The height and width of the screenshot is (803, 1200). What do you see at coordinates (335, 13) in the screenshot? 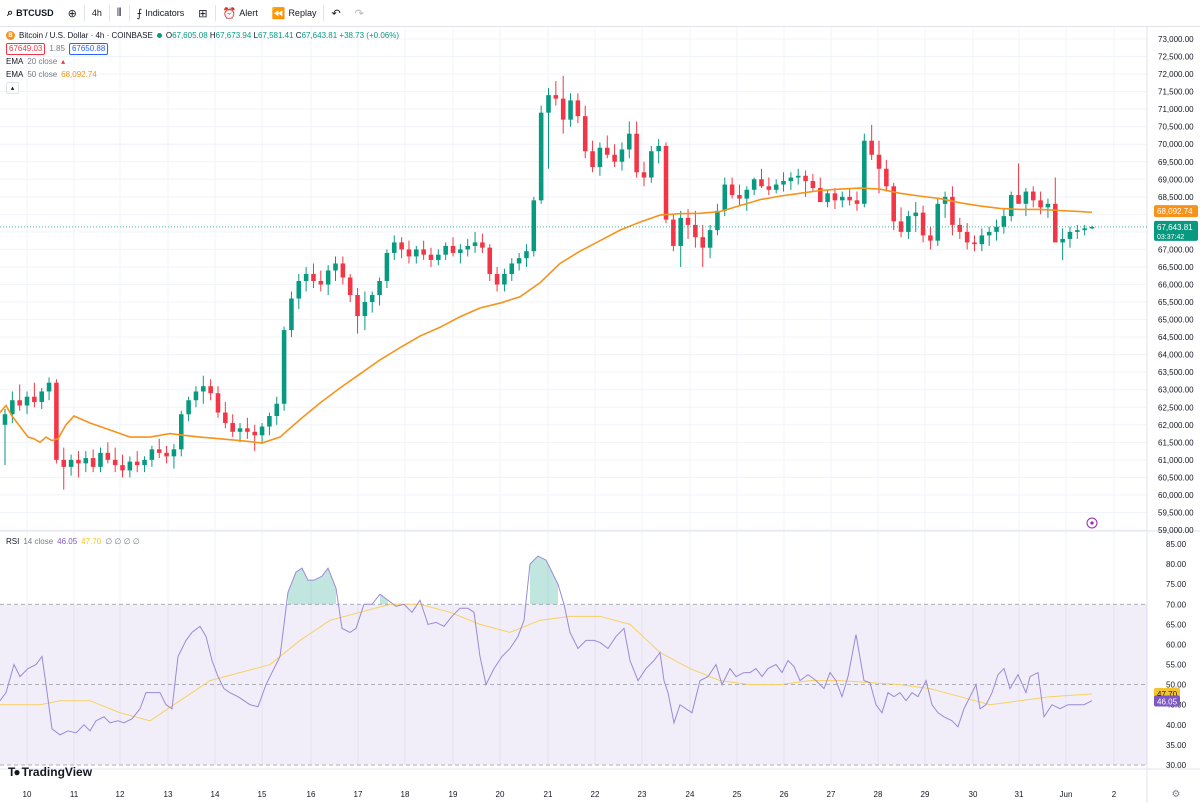
I see `undo-button: ↶` at bounding box center [335, 13].